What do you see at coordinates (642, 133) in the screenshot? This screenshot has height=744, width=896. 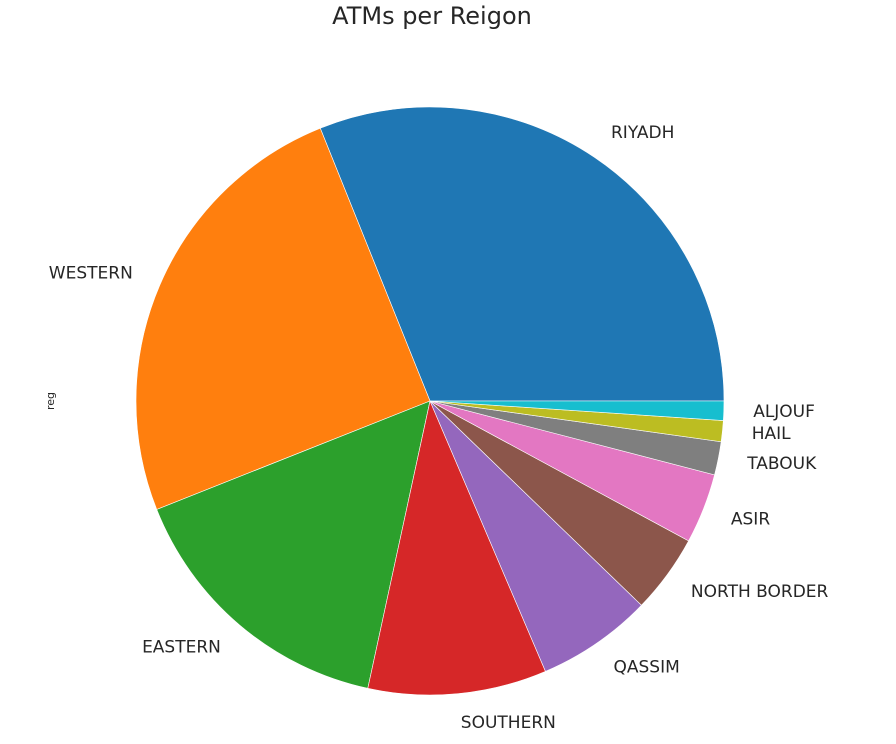 I see `slice-label-riyadh: RIYADH` at bounding box center [642, 133].